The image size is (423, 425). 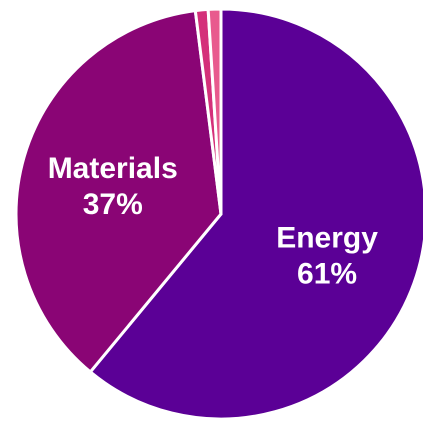 I want to click on slice-value-label: 61%, so click(x=327, y=274).